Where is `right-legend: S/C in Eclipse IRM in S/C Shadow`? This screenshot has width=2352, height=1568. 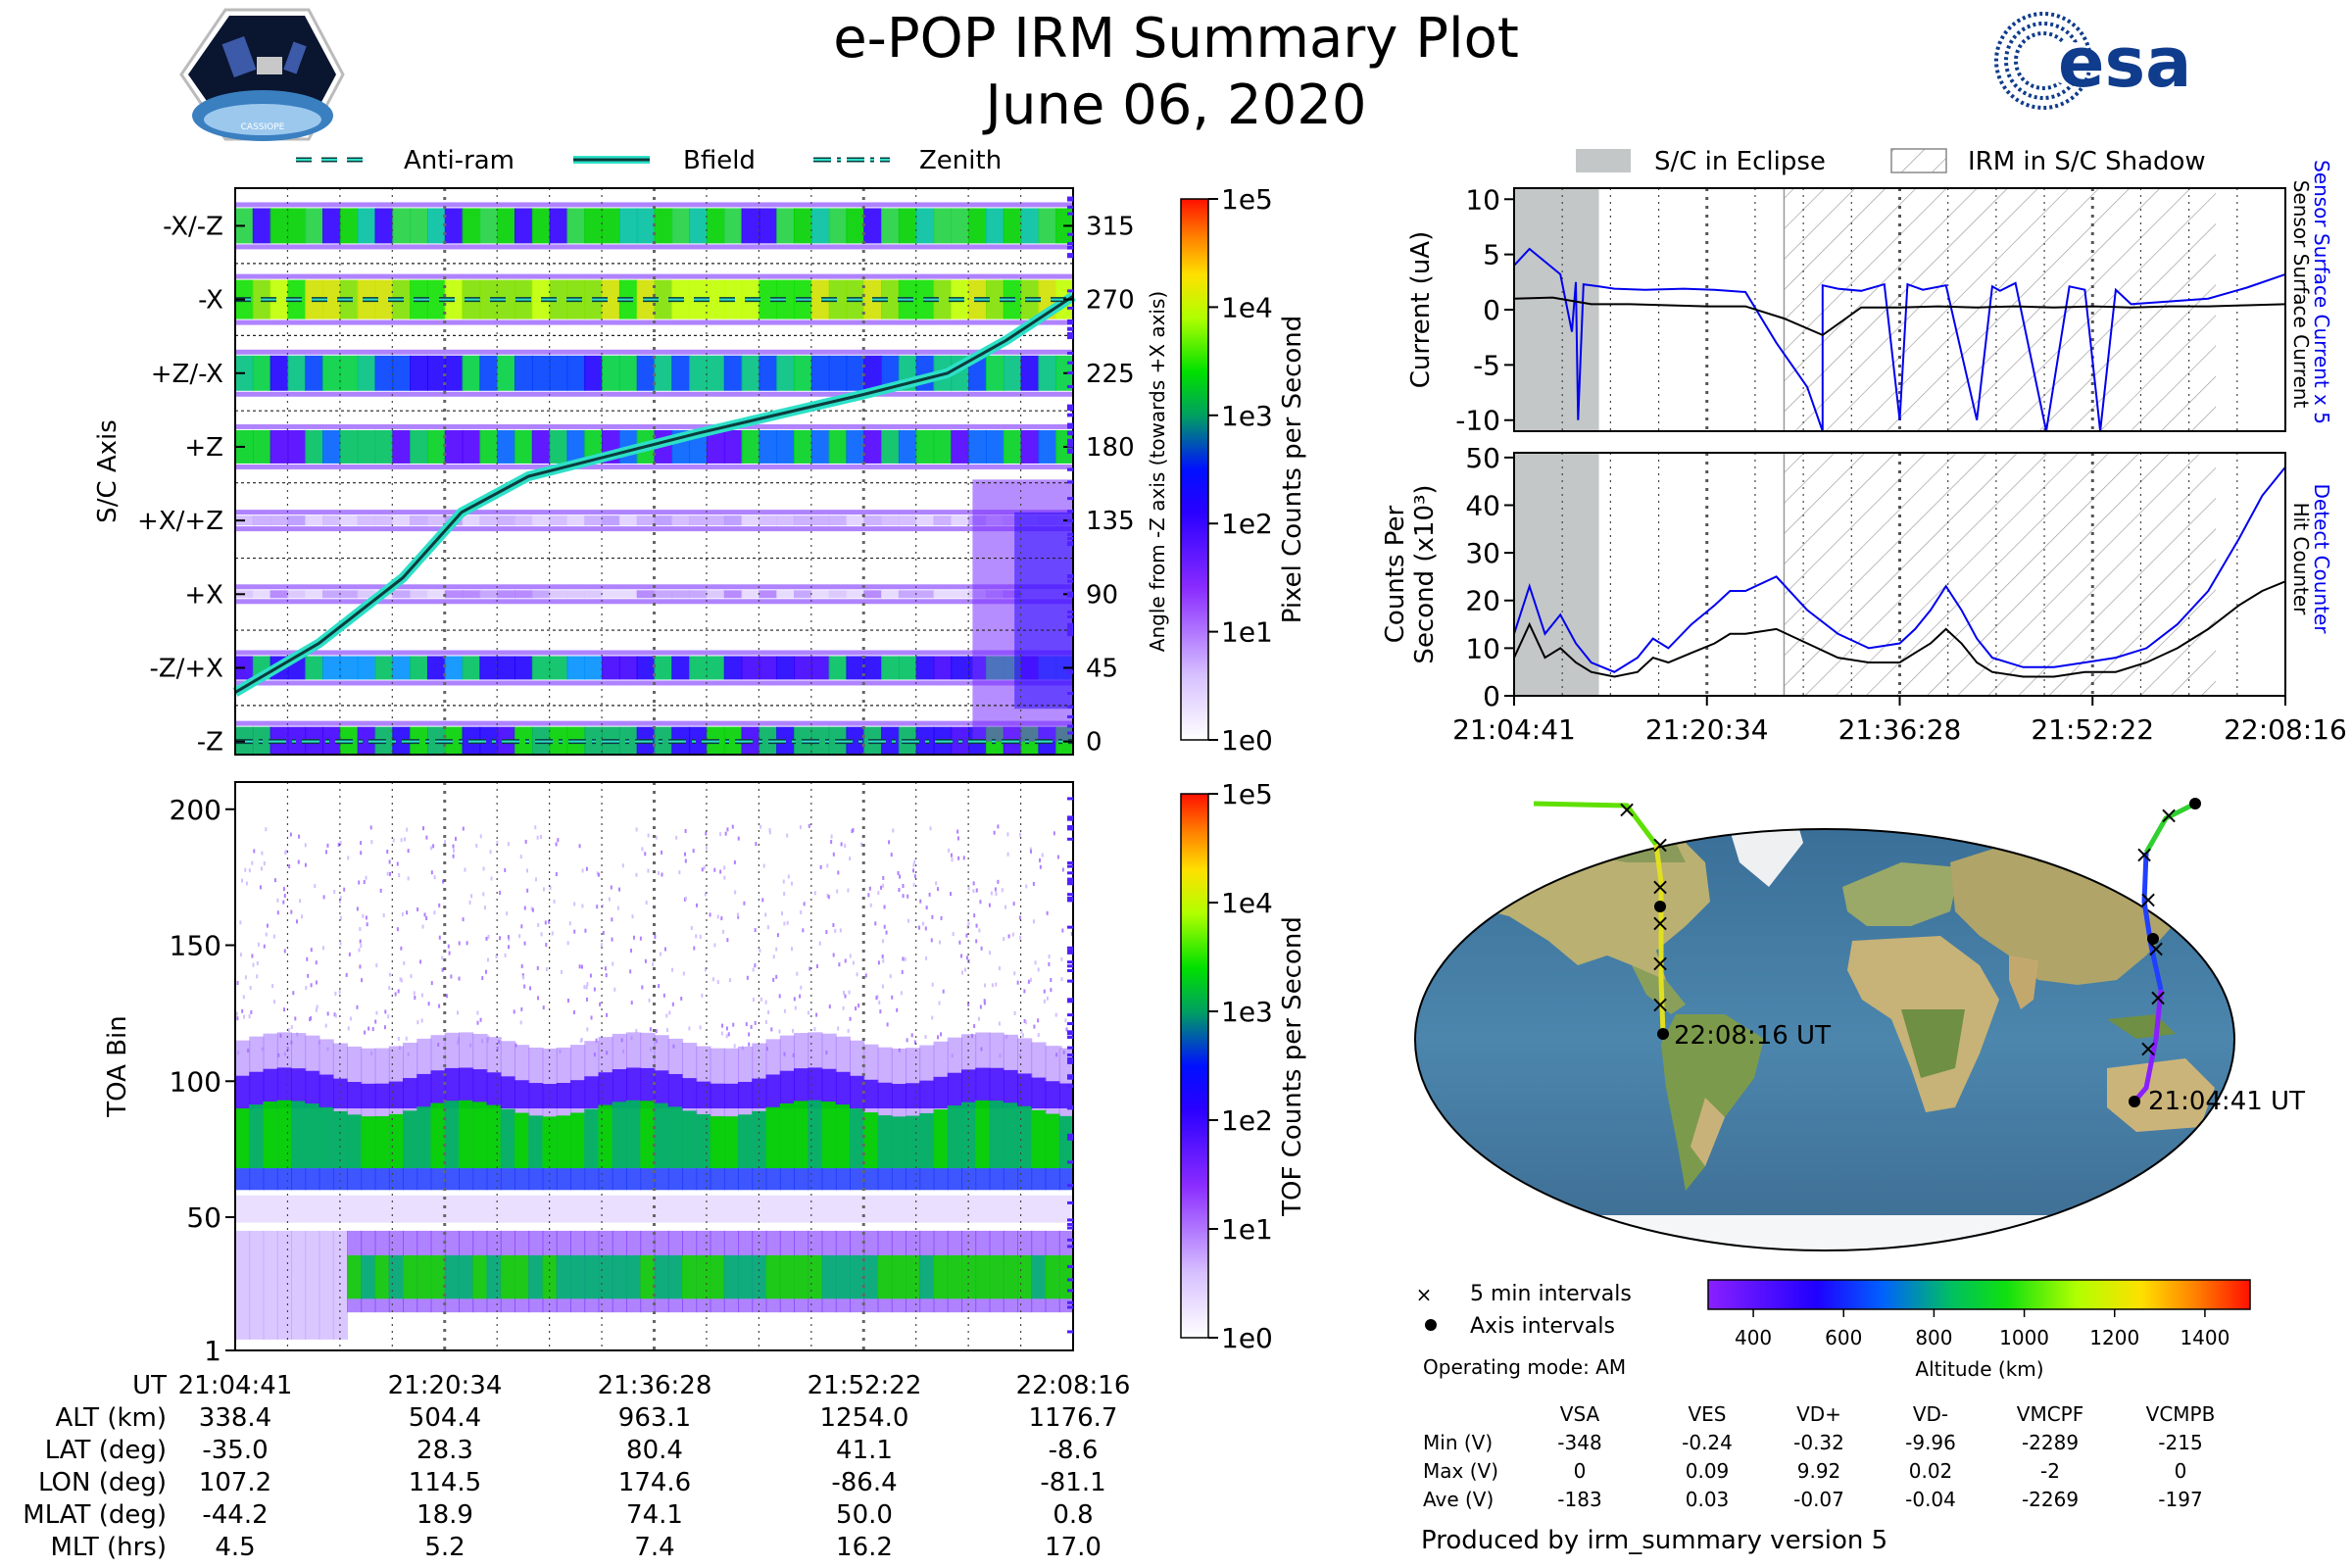 right-legend: S/C in Eclipse IRM in S/C Shadow is located at coordinates (1891, 161).